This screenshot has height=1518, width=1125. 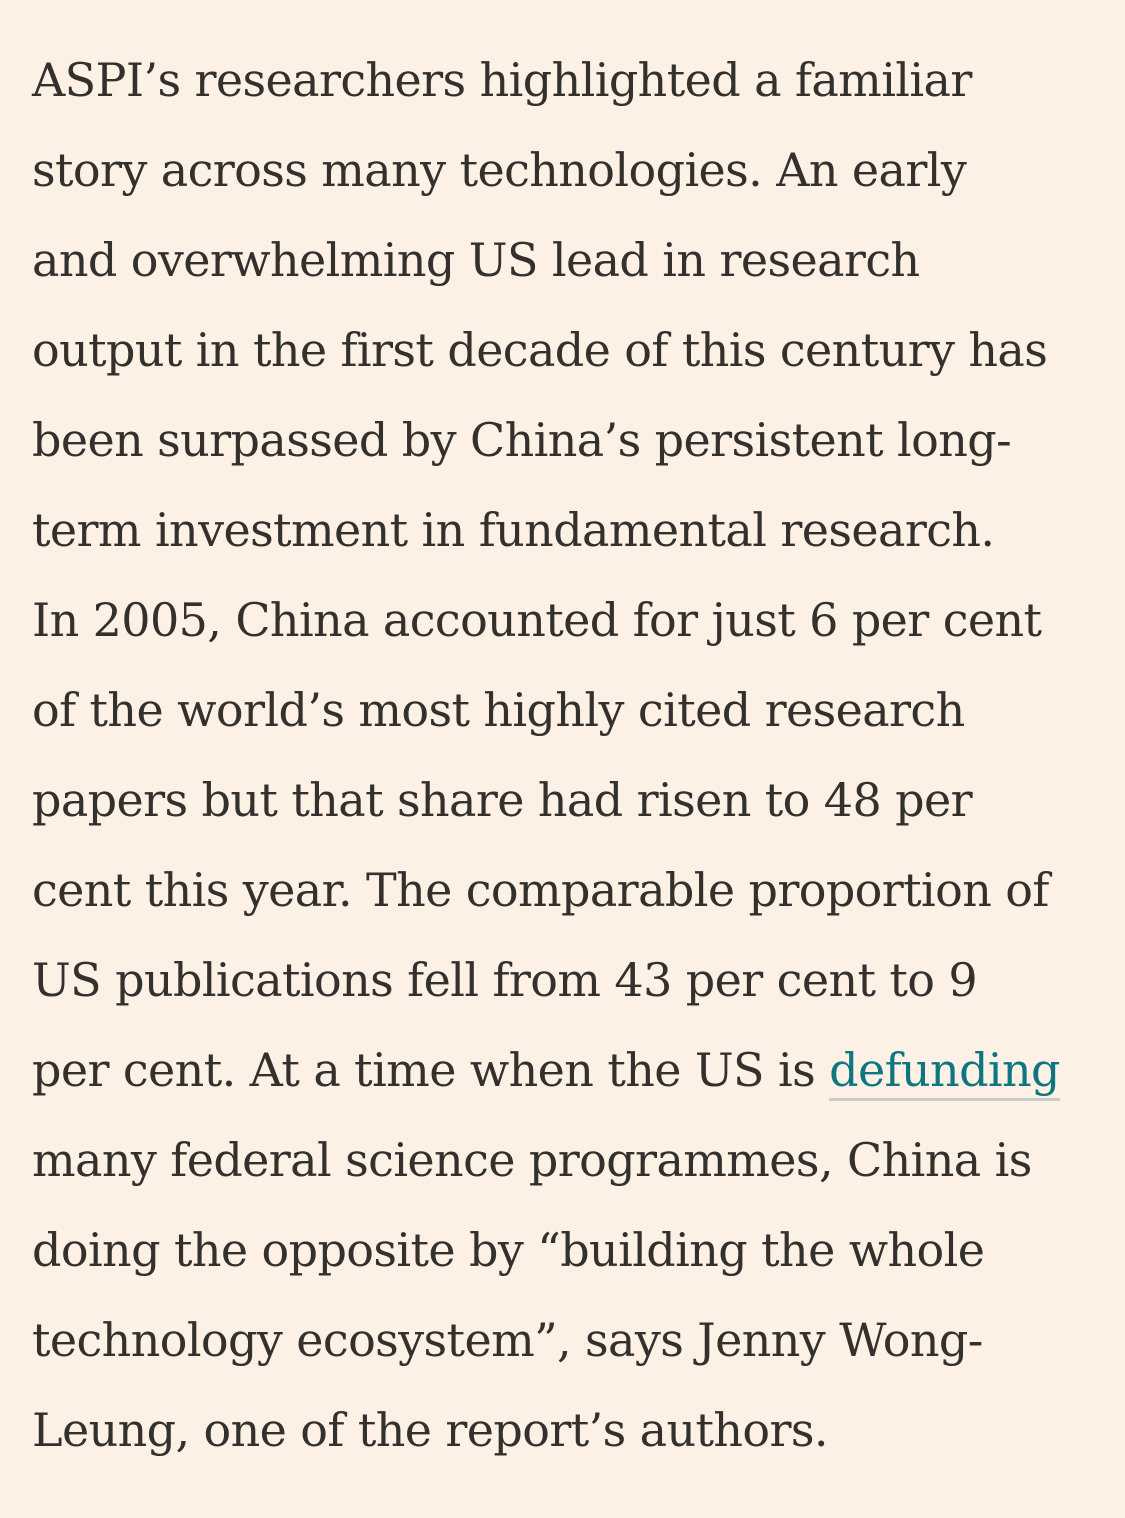 I want to click on paragraph-line: Leung, one of the report’s authors., so click(x=430, y=1430).